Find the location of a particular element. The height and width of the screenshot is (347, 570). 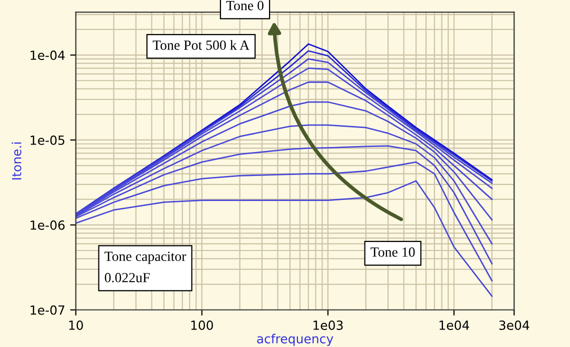

x-tick-label: 10 is located at coordinates (76, 325).